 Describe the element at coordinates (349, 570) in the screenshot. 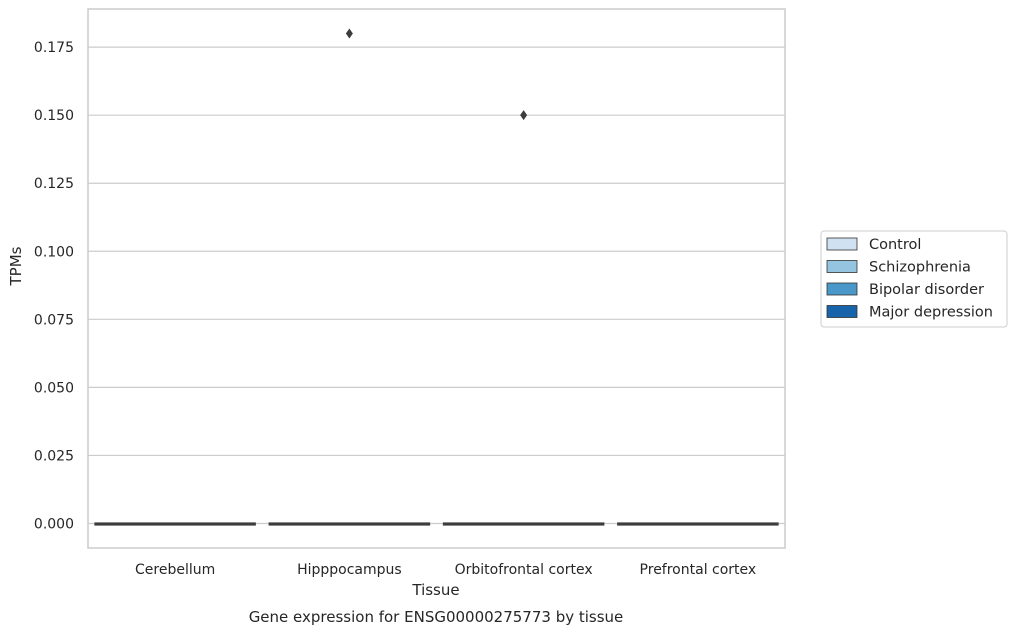

I see `x-tick-label: Hipppocampus` at that location.